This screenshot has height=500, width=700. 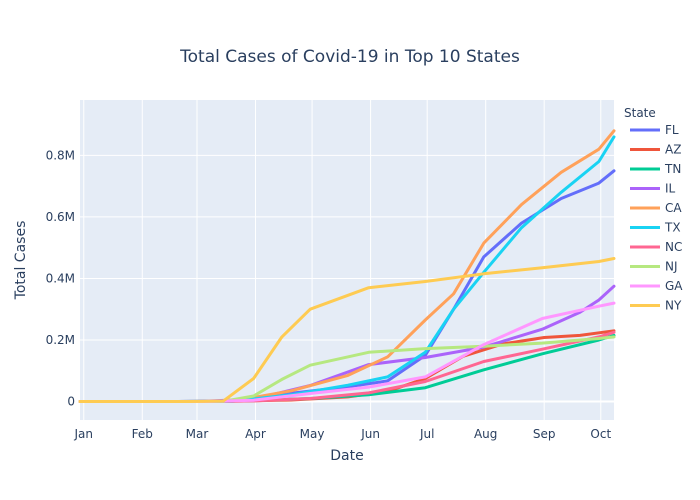 What do you see at coordinates (71, 402) in the screenshot?
I see `y-tick-label: 0` at bounding box center [71, 402].